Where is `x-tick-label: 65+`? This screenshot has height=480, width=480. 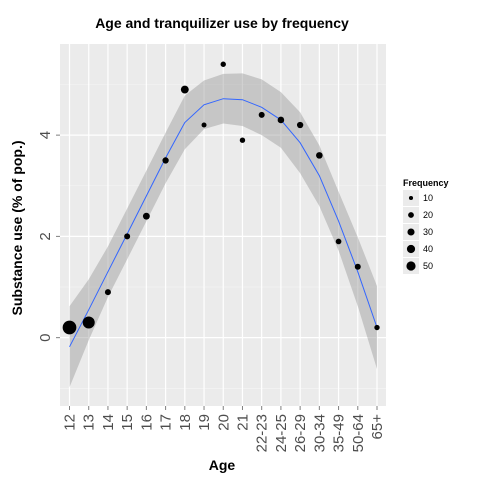
x-tick-label: 65+ is located at coordinates (377, 427).